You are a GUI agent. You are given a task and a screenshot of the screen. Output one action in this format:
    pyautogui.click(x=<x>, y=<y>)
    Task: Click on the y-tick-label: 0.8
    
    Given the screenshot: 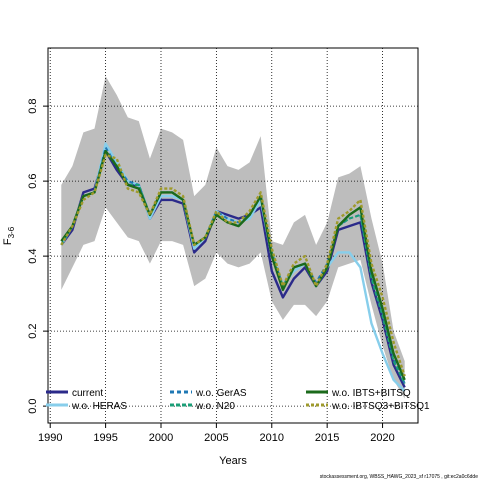 What is the action you would take?
    pyautogui.click(x=33, y=105)
    